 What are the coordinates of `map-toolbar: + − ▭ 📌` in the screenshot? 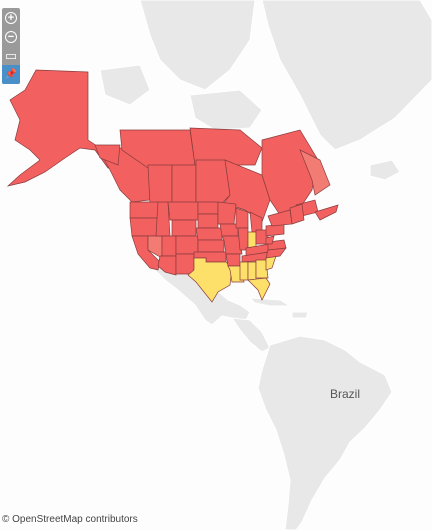 It's located at (11, 46).